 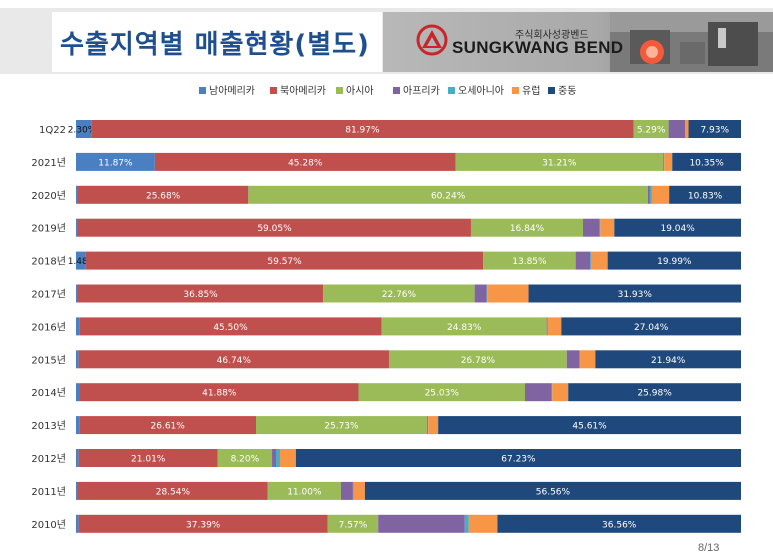 What do you see at coordinates (48, 360) in the screenshot?
I see `category-label: 2015년` at bounding box center [48, 360].